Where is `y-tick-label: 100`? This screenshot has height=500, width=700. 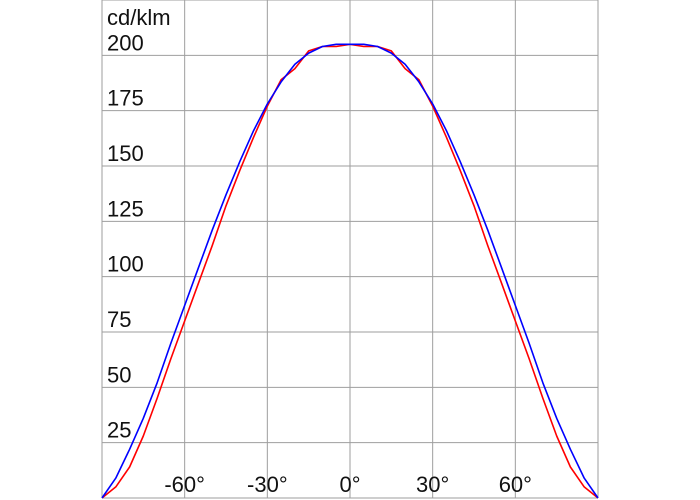 y-tick-label: 100 is located at coordinates (125, 264).